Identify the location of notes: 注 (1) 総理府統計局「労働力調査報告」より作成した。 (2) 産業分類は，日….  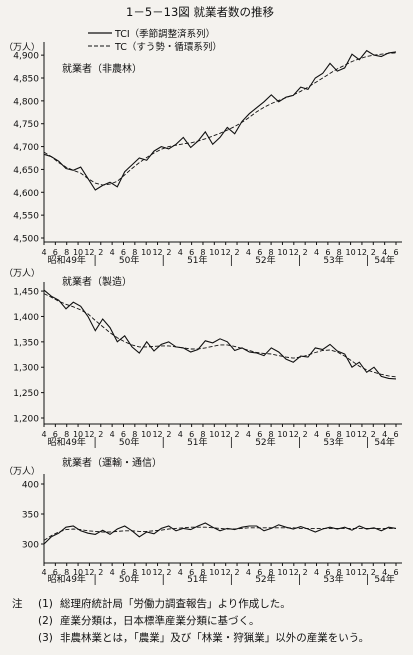
(211, 621).